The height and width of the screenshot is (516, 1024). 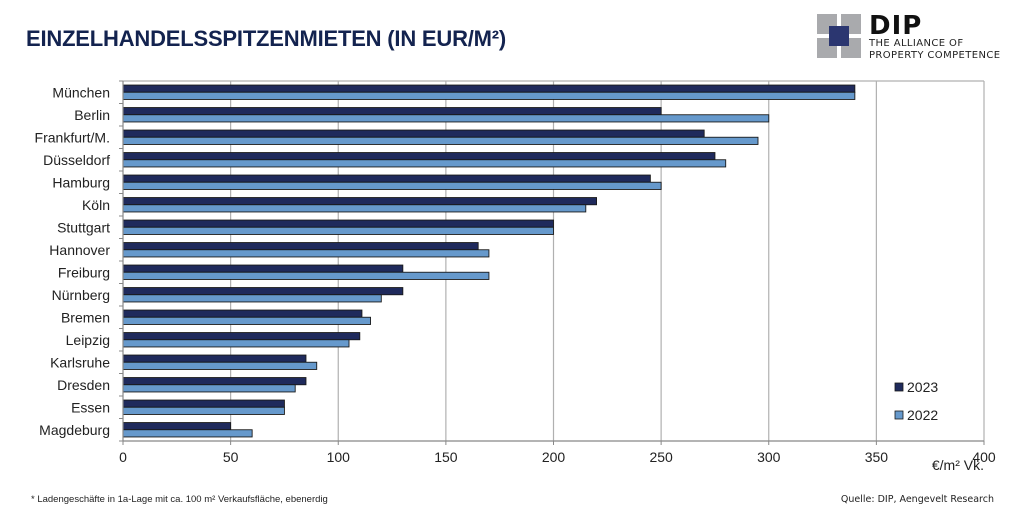 I want to click on category-label: Hannover, so click(x=79, y=250).